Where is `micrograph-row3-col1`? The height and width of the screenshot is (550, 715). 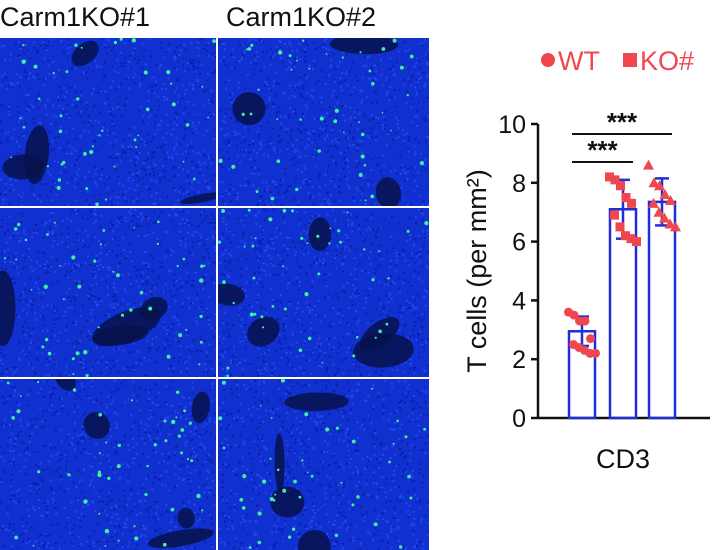 micrograph-row3-col1 is located at coordinates (108, 464).